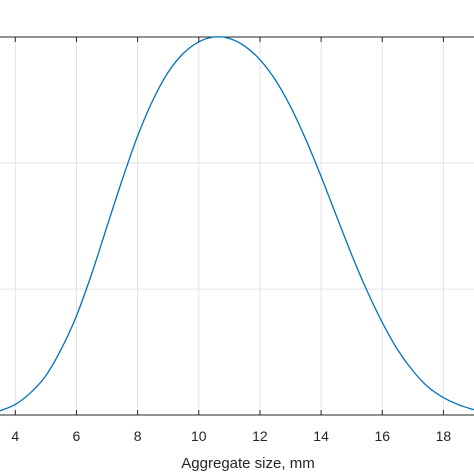  What do you see at coordinates (444, 436) in the screenshot?
I see `x-tick-label: 18` at bounding box center [444, 436].